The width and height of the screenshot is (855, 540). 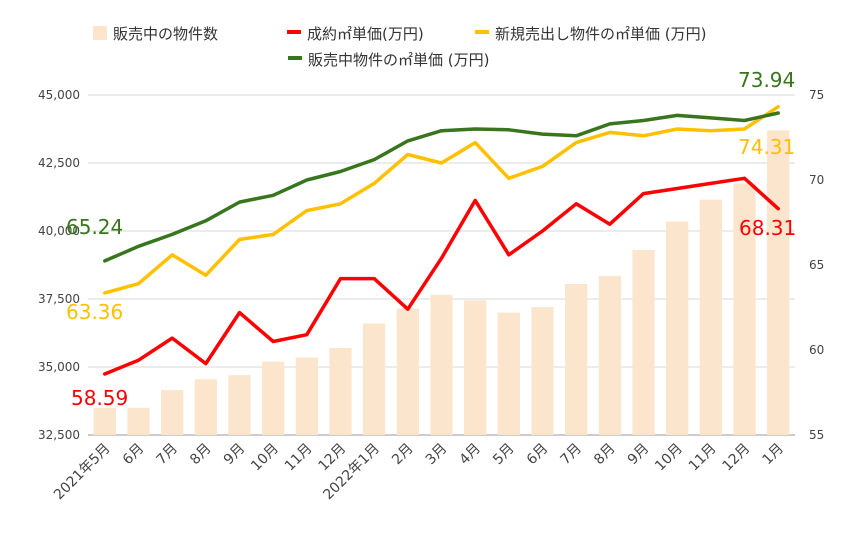 What do you see at coordinates (59, 163) in the screenshot?
I see `y-left-tick-label: 42,500` at bounding box center [59, 163].